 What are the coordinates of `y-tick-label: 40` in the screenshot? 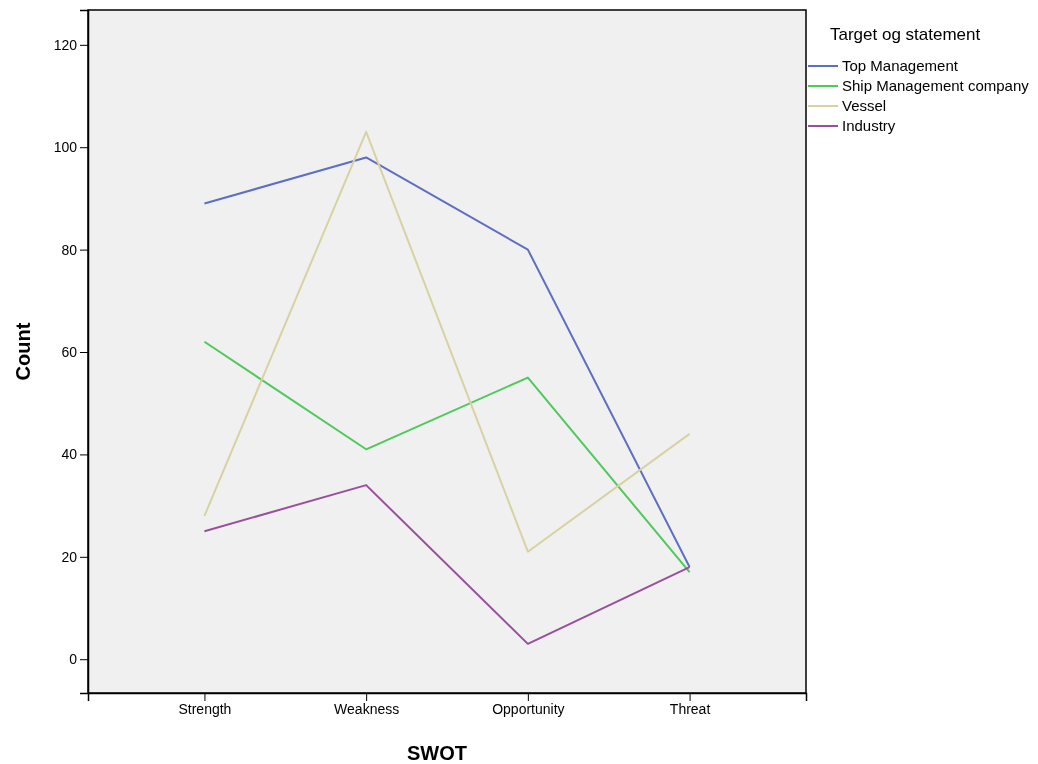 It's located at (69, 454).